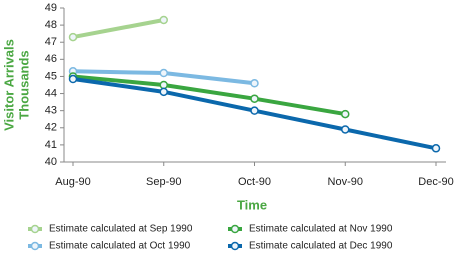 This screenshot has width=460, height=258. What do you see at coordinates (23, 84) in the screenshot?
I see `y-axis-label: Thousands` at bounding box center [23, 84].